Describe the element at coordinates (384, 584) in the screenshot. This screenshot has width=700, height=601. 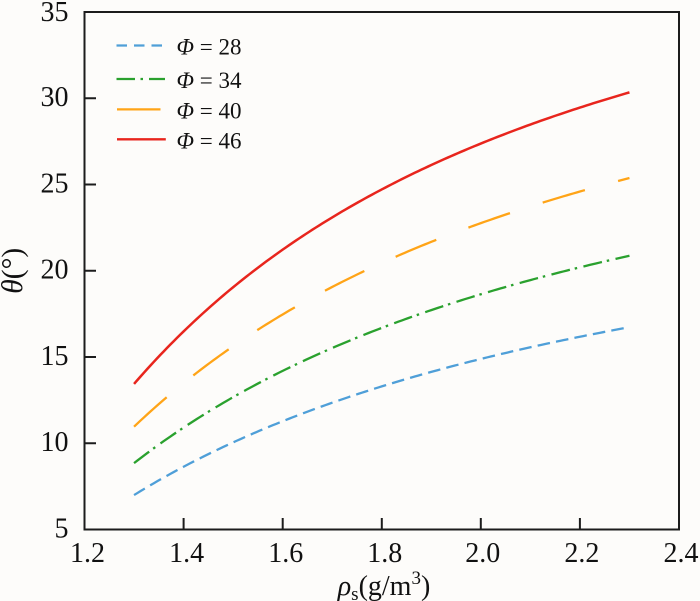
I see `svg-text: ρs(g/m3)` at that location.